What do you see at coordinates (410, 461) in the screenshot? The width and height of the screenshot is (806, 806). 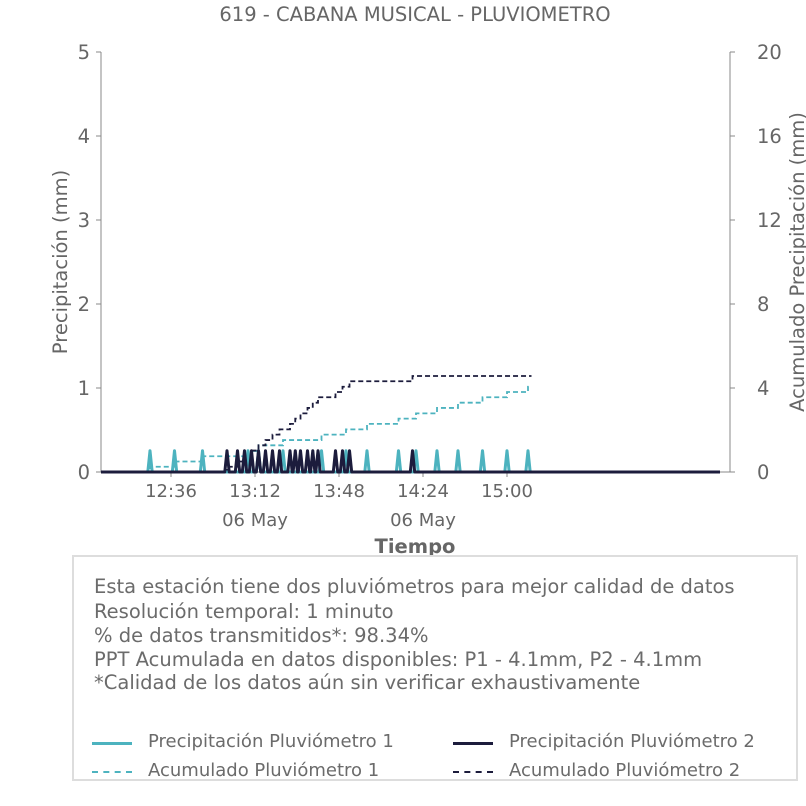 I see `precip-p2-line` at bounding box center [410, 461].